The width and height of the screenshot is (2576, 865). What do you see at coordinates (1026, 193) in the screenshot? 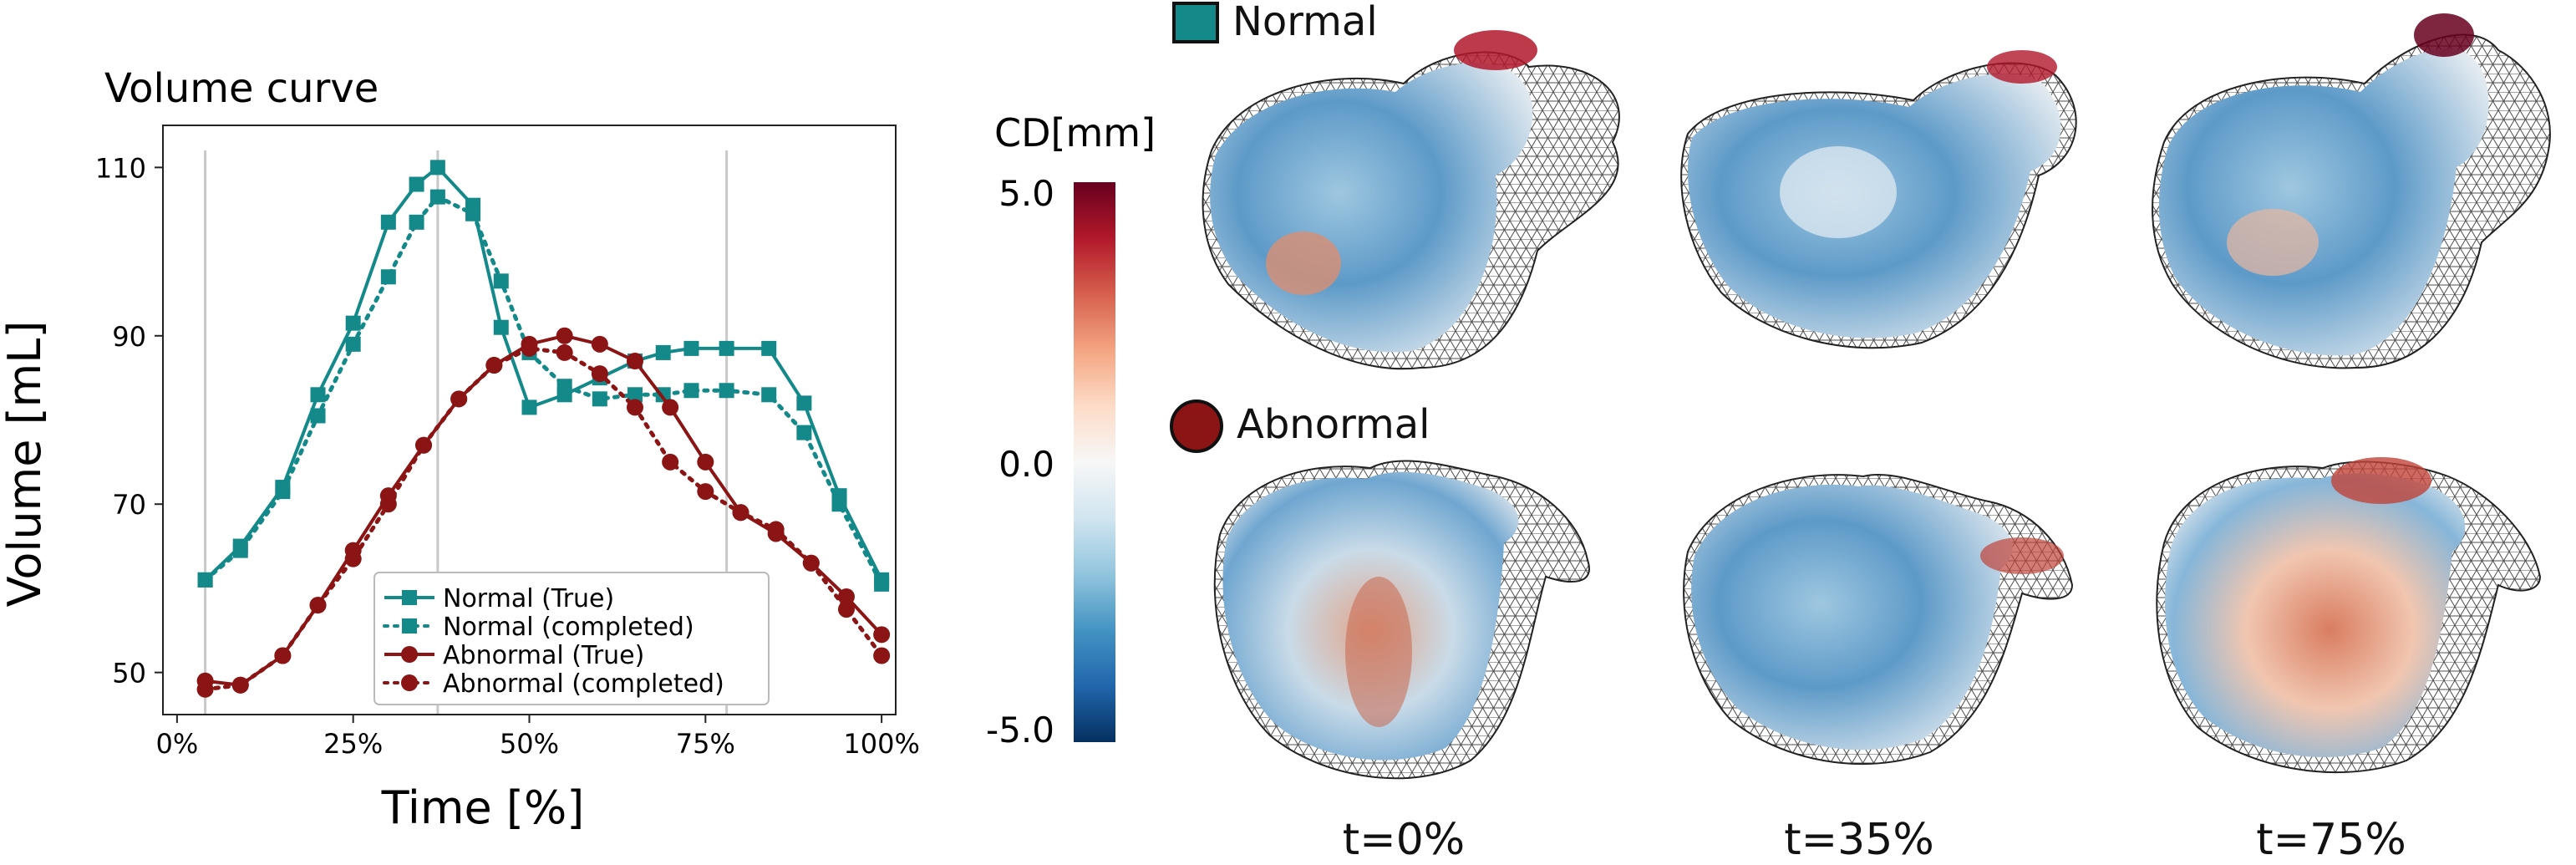
I see `colorbar-tick-max: 5.0` at bounding box center [1026, 193].